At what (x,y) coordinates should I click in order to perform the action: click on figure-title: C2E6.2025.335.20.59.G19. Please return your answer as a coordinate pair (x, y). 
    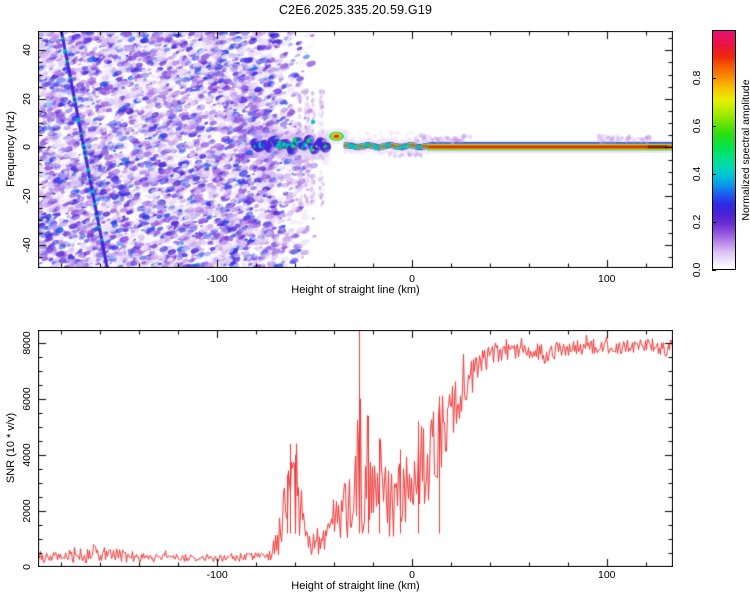
    Looking at the image, I should click on (355, 10).